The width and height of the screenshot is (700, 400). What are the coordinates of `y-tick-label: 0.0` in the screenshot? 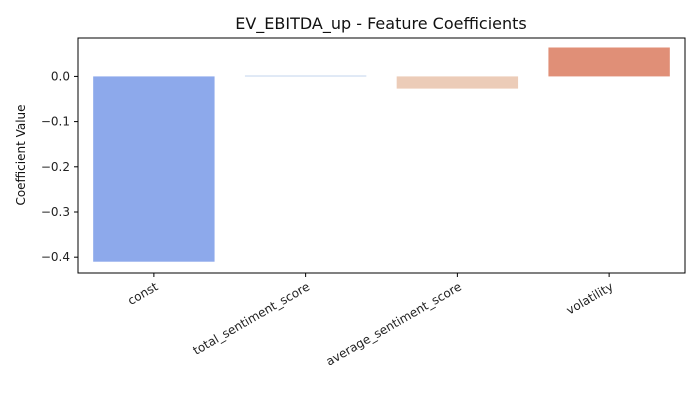 It's located at (60, 76).